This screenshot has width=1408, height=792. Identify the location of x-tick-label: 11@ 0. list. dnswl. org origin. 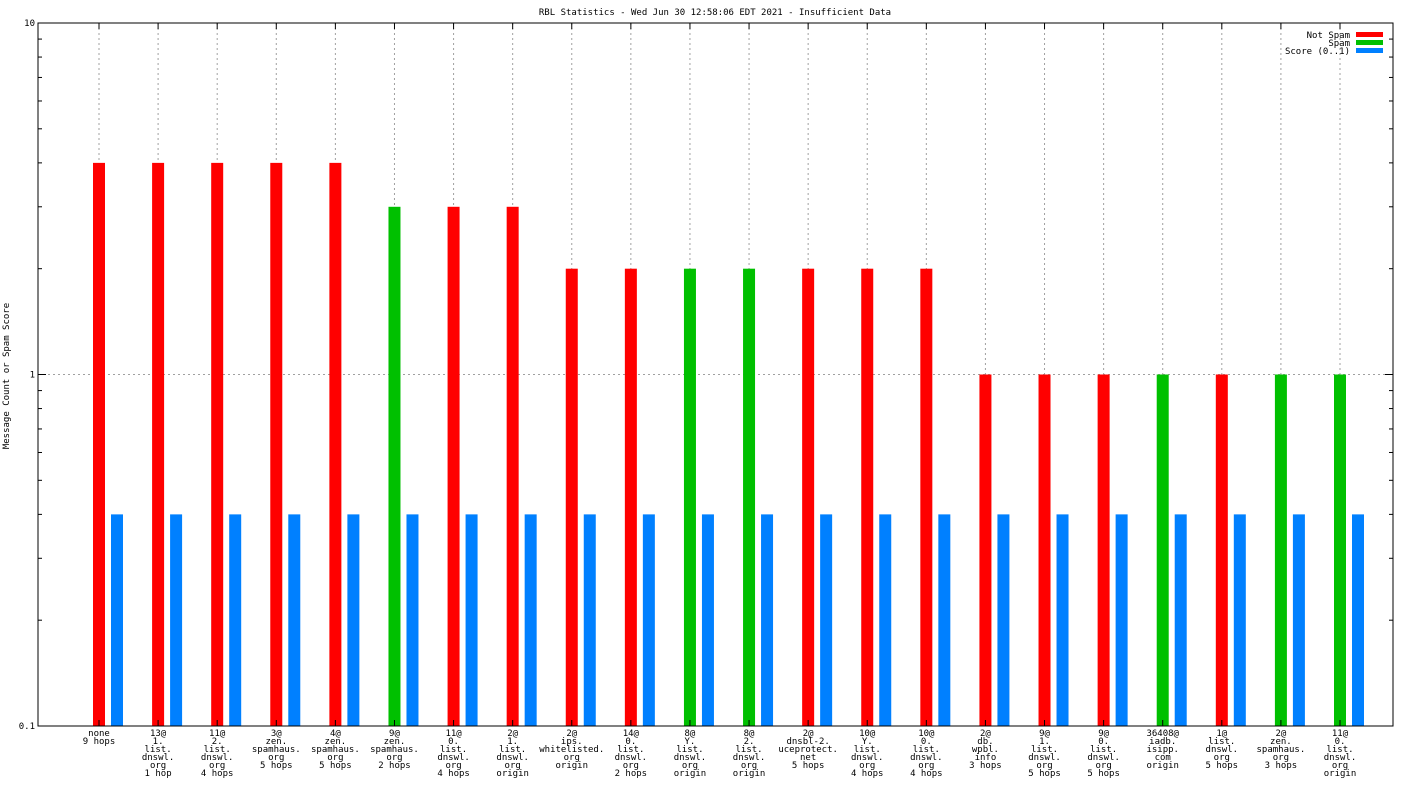
(1340, 754).